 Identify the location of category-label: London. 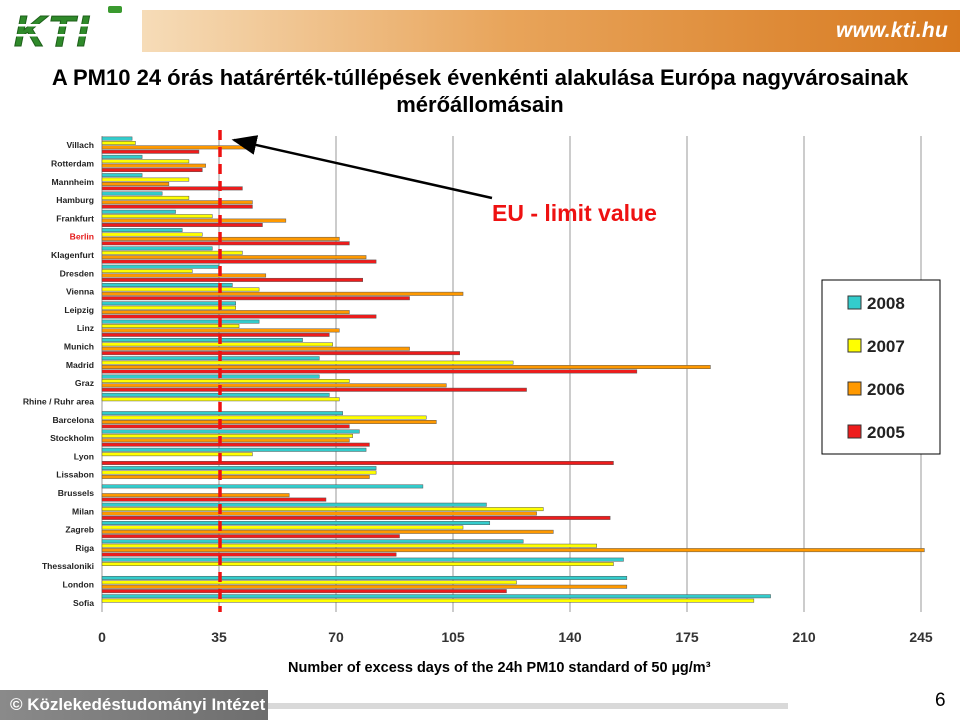
(79, 585).